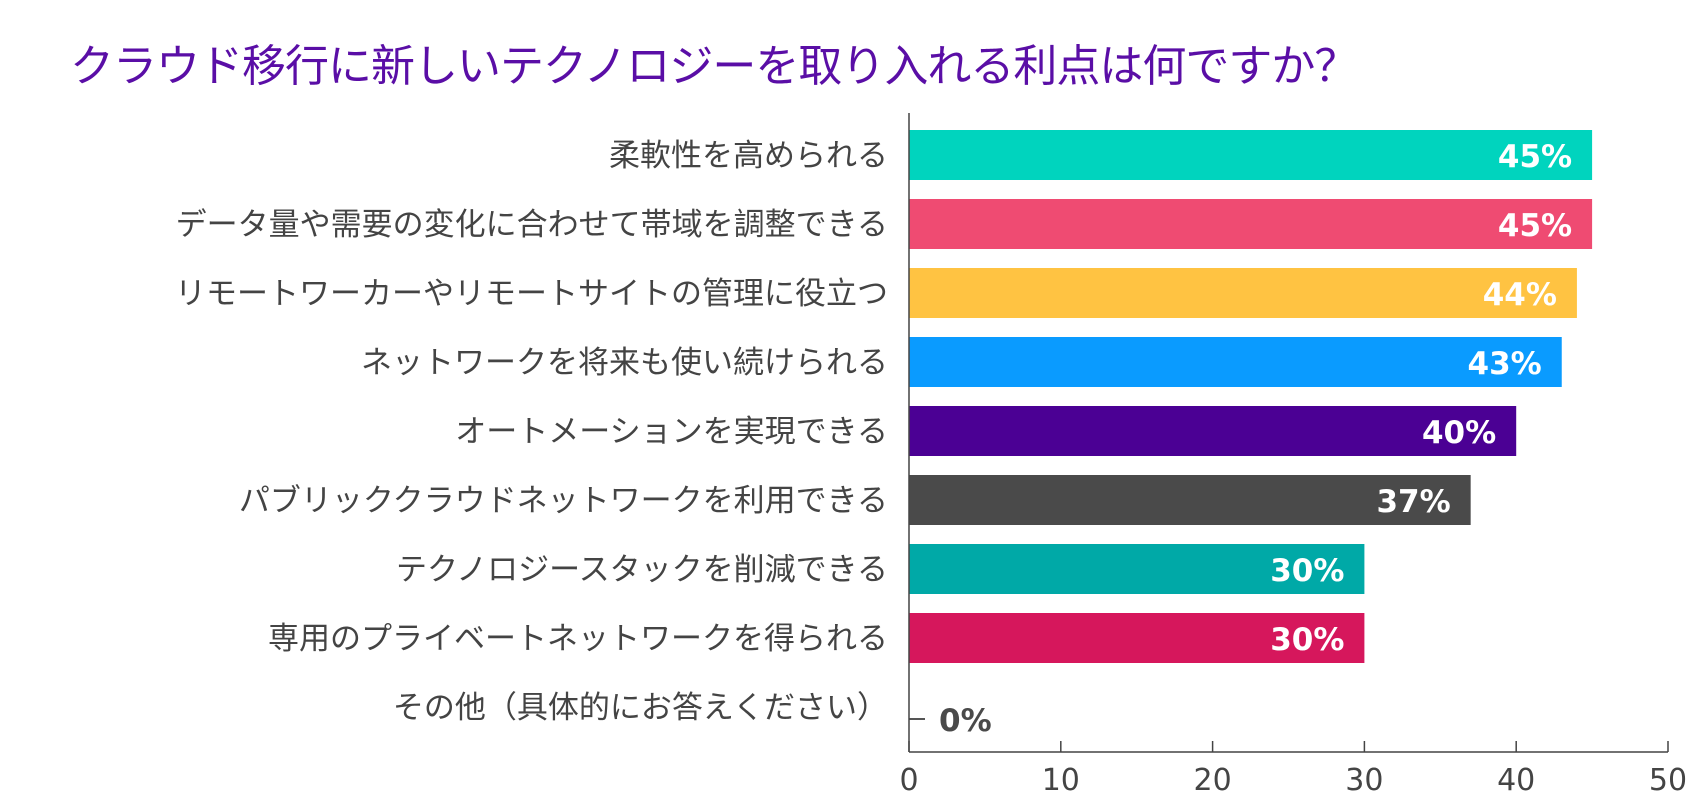 This screenshot has width=1708, height=812. Describe the element at coordinates (671, 432) in the screenshot. I see `category-label: オートメーションを実現できる` at that location.